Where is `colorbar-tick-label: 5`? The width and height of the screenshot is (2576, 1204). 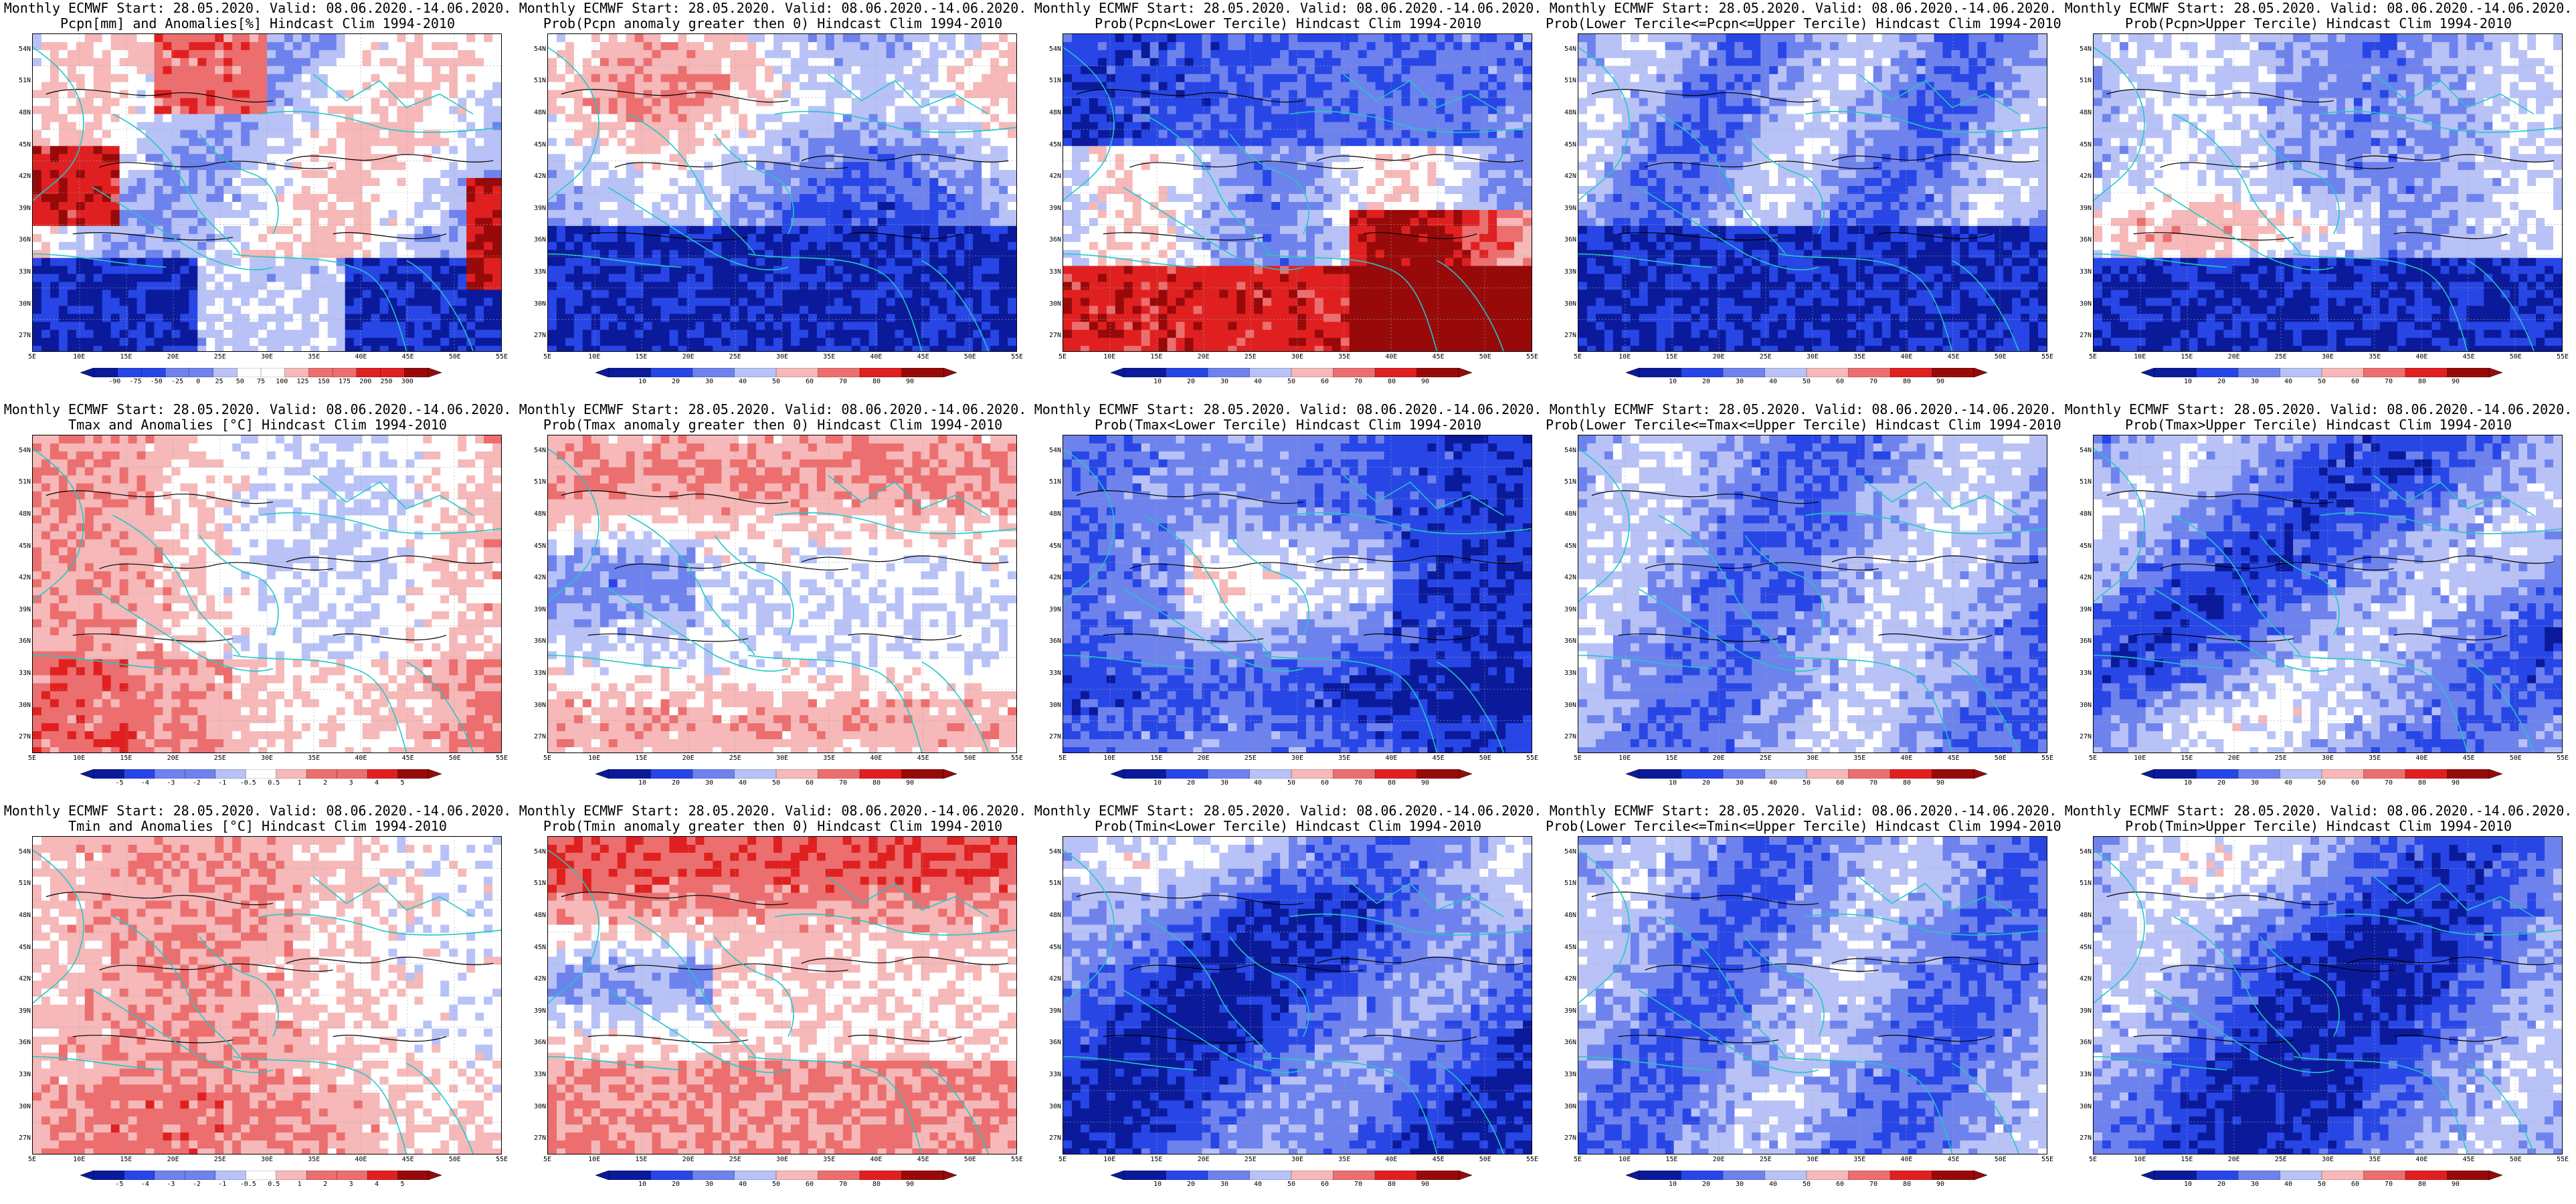
colorbar-tick-label: 5 is located at coordinates (402, 1184).